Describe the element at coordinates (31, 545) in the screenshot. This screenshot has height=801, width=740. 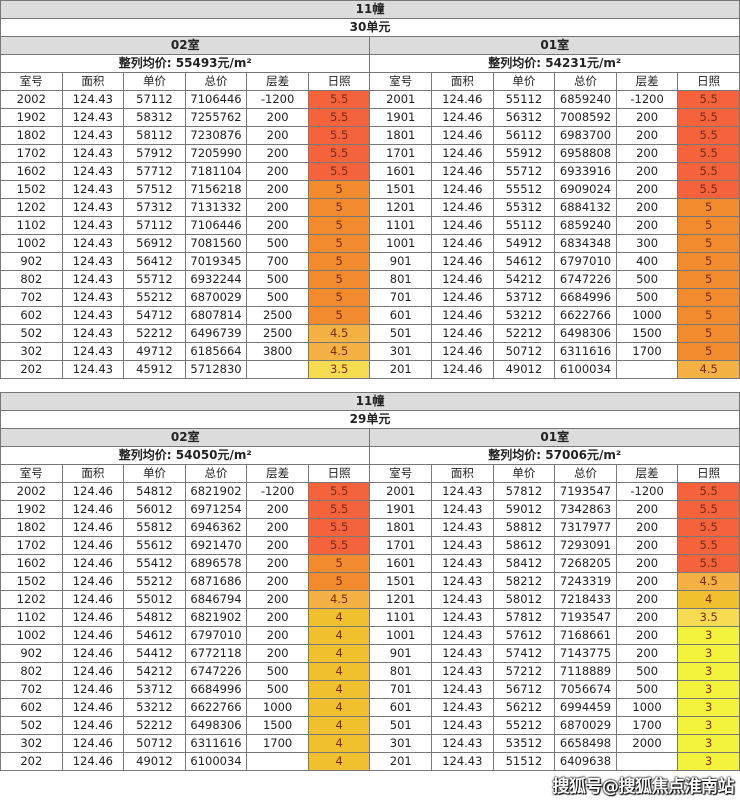
I see `data-cell: 1702` at that location.